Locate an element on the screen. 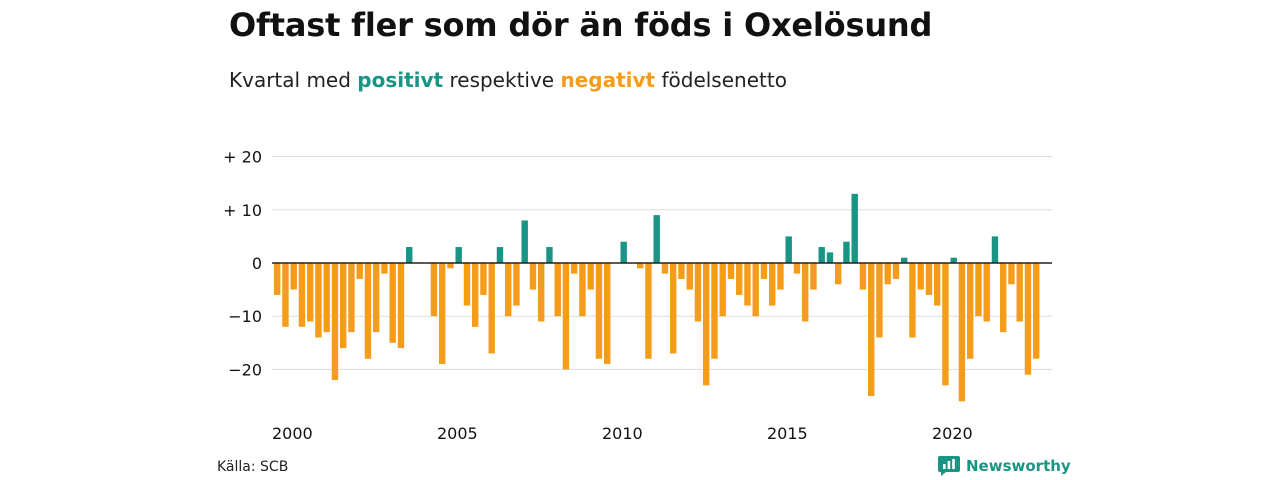  subtitle-positive-label: positivt is located at coordinates (400, 80).